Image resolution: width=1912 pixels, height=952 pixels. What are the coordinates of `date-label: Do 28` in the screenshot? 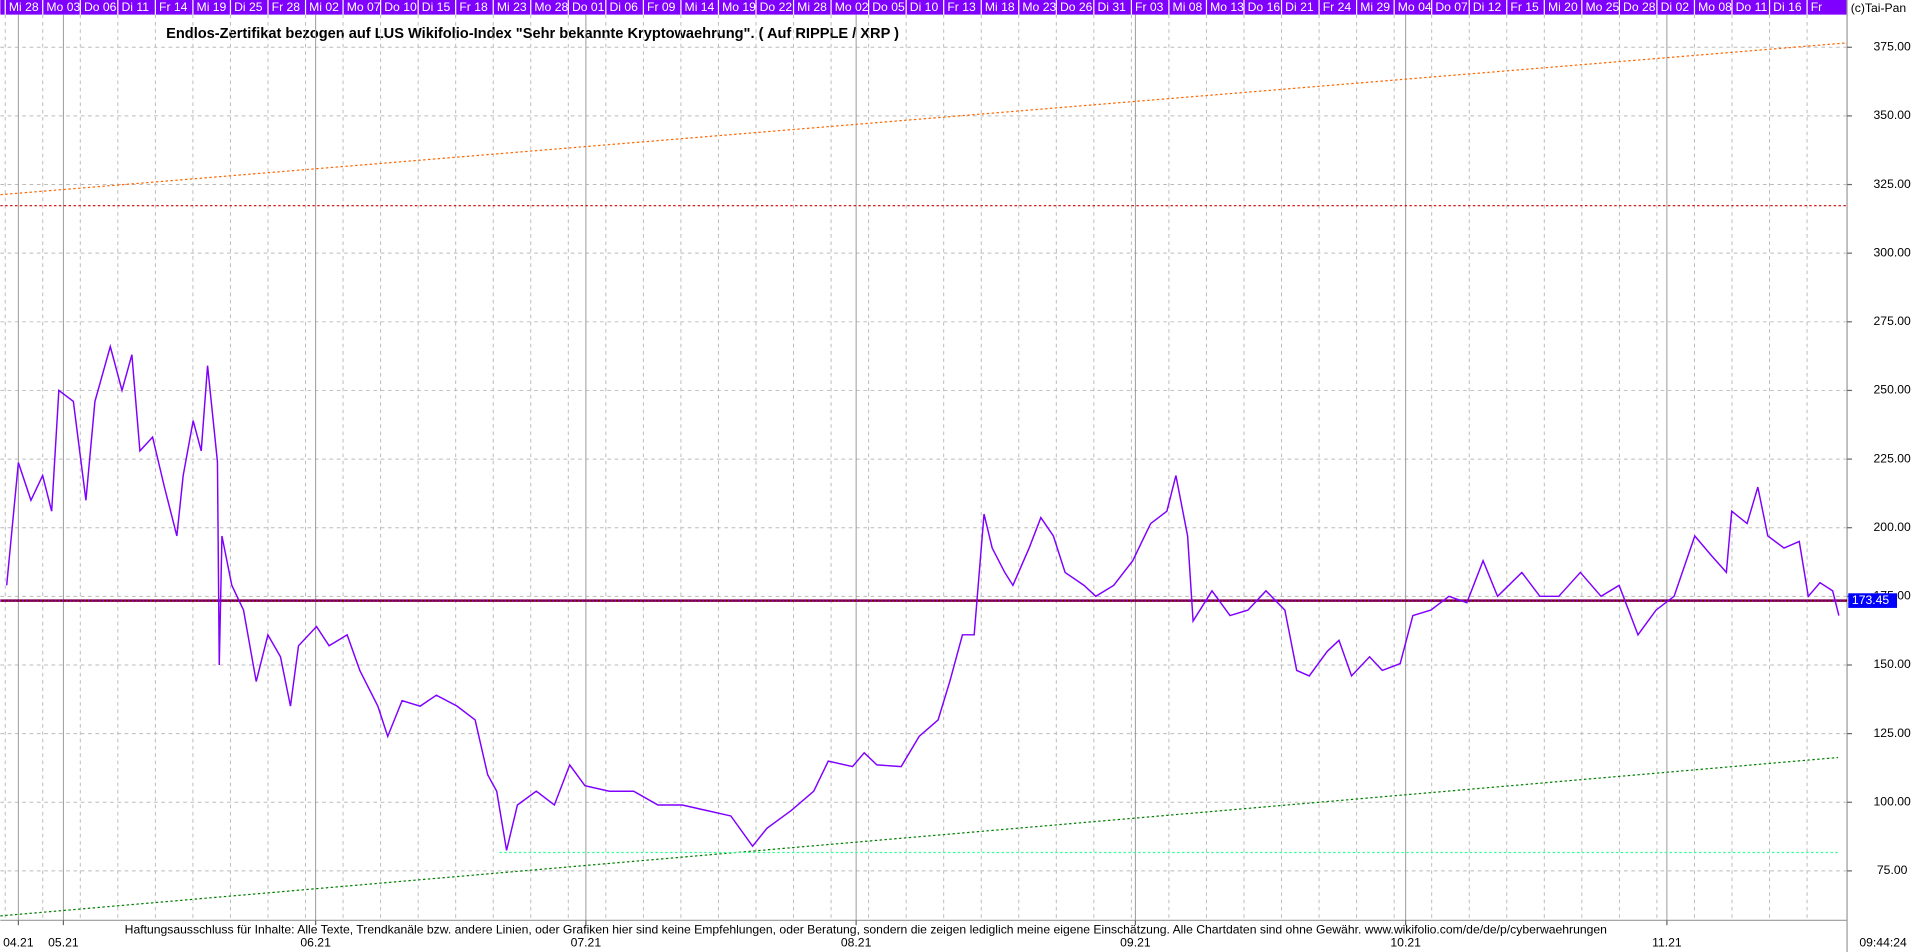 It's located at (1639, 7).